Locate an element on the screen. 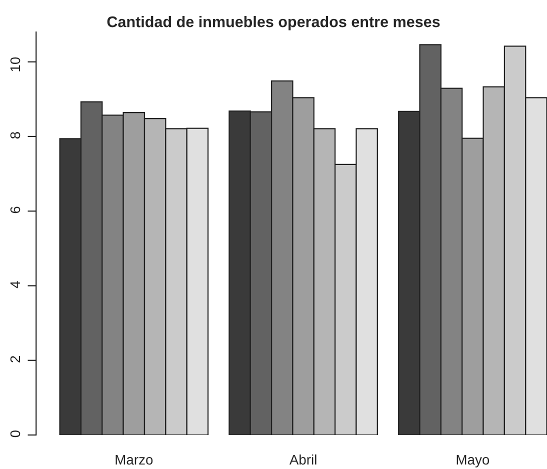  y-tick-label: 6 is located at coordinates (15, 210).